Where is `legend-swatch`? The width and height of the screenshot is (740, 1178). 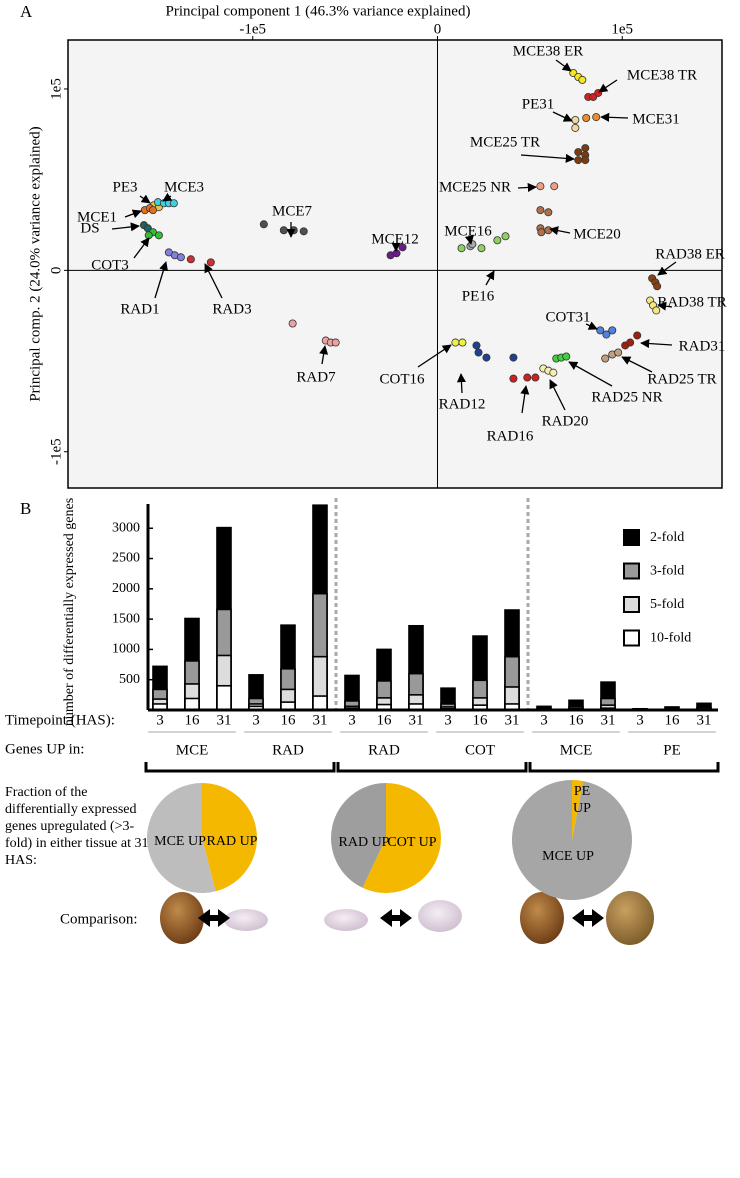 legend-swatch is located at coordinates (631, 638).